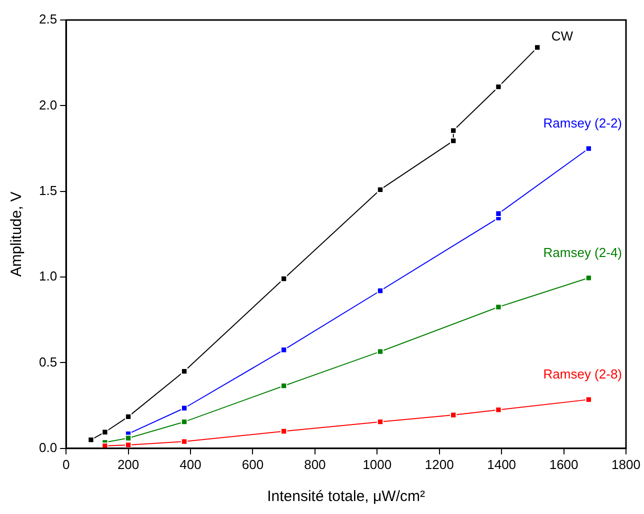 The height and width of the screenshot is (514, 644). I want to click on series-label: Ramsey (2-2), so click(582, 123).